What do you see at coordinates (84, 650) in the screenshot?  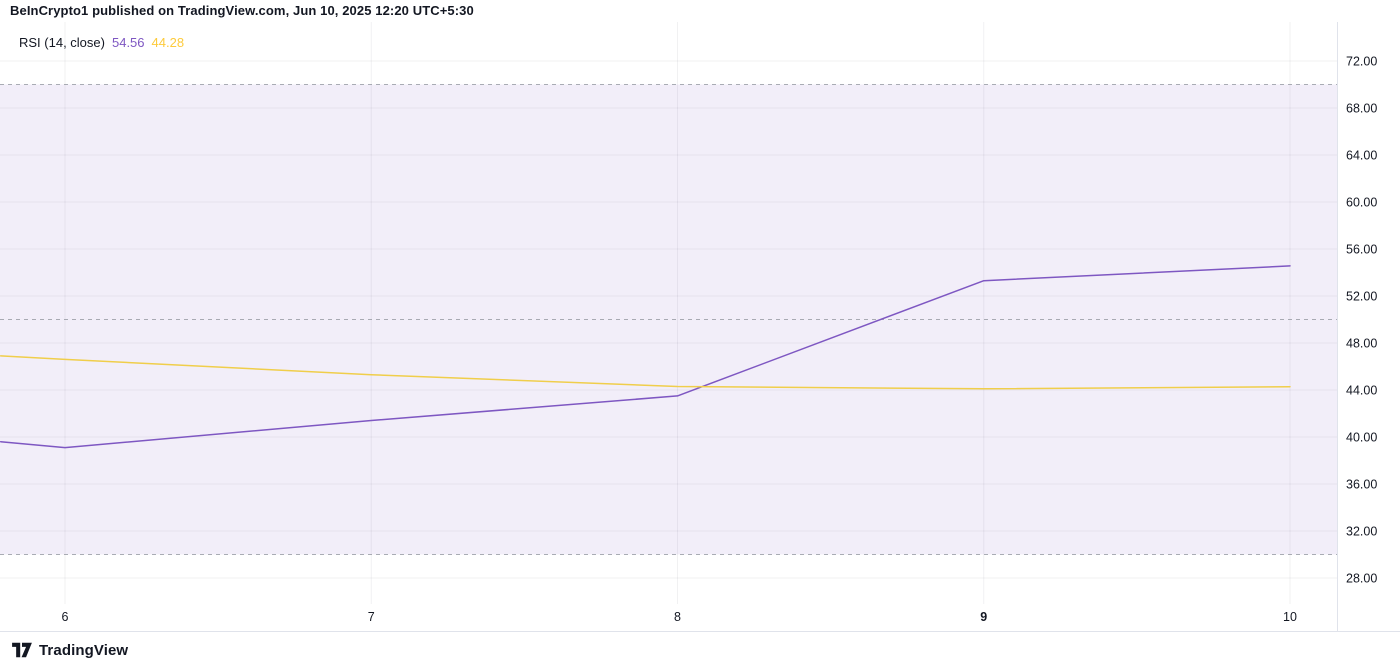 I see `tradingview-logo-text: TradingView` at bounding box center [84, 650].